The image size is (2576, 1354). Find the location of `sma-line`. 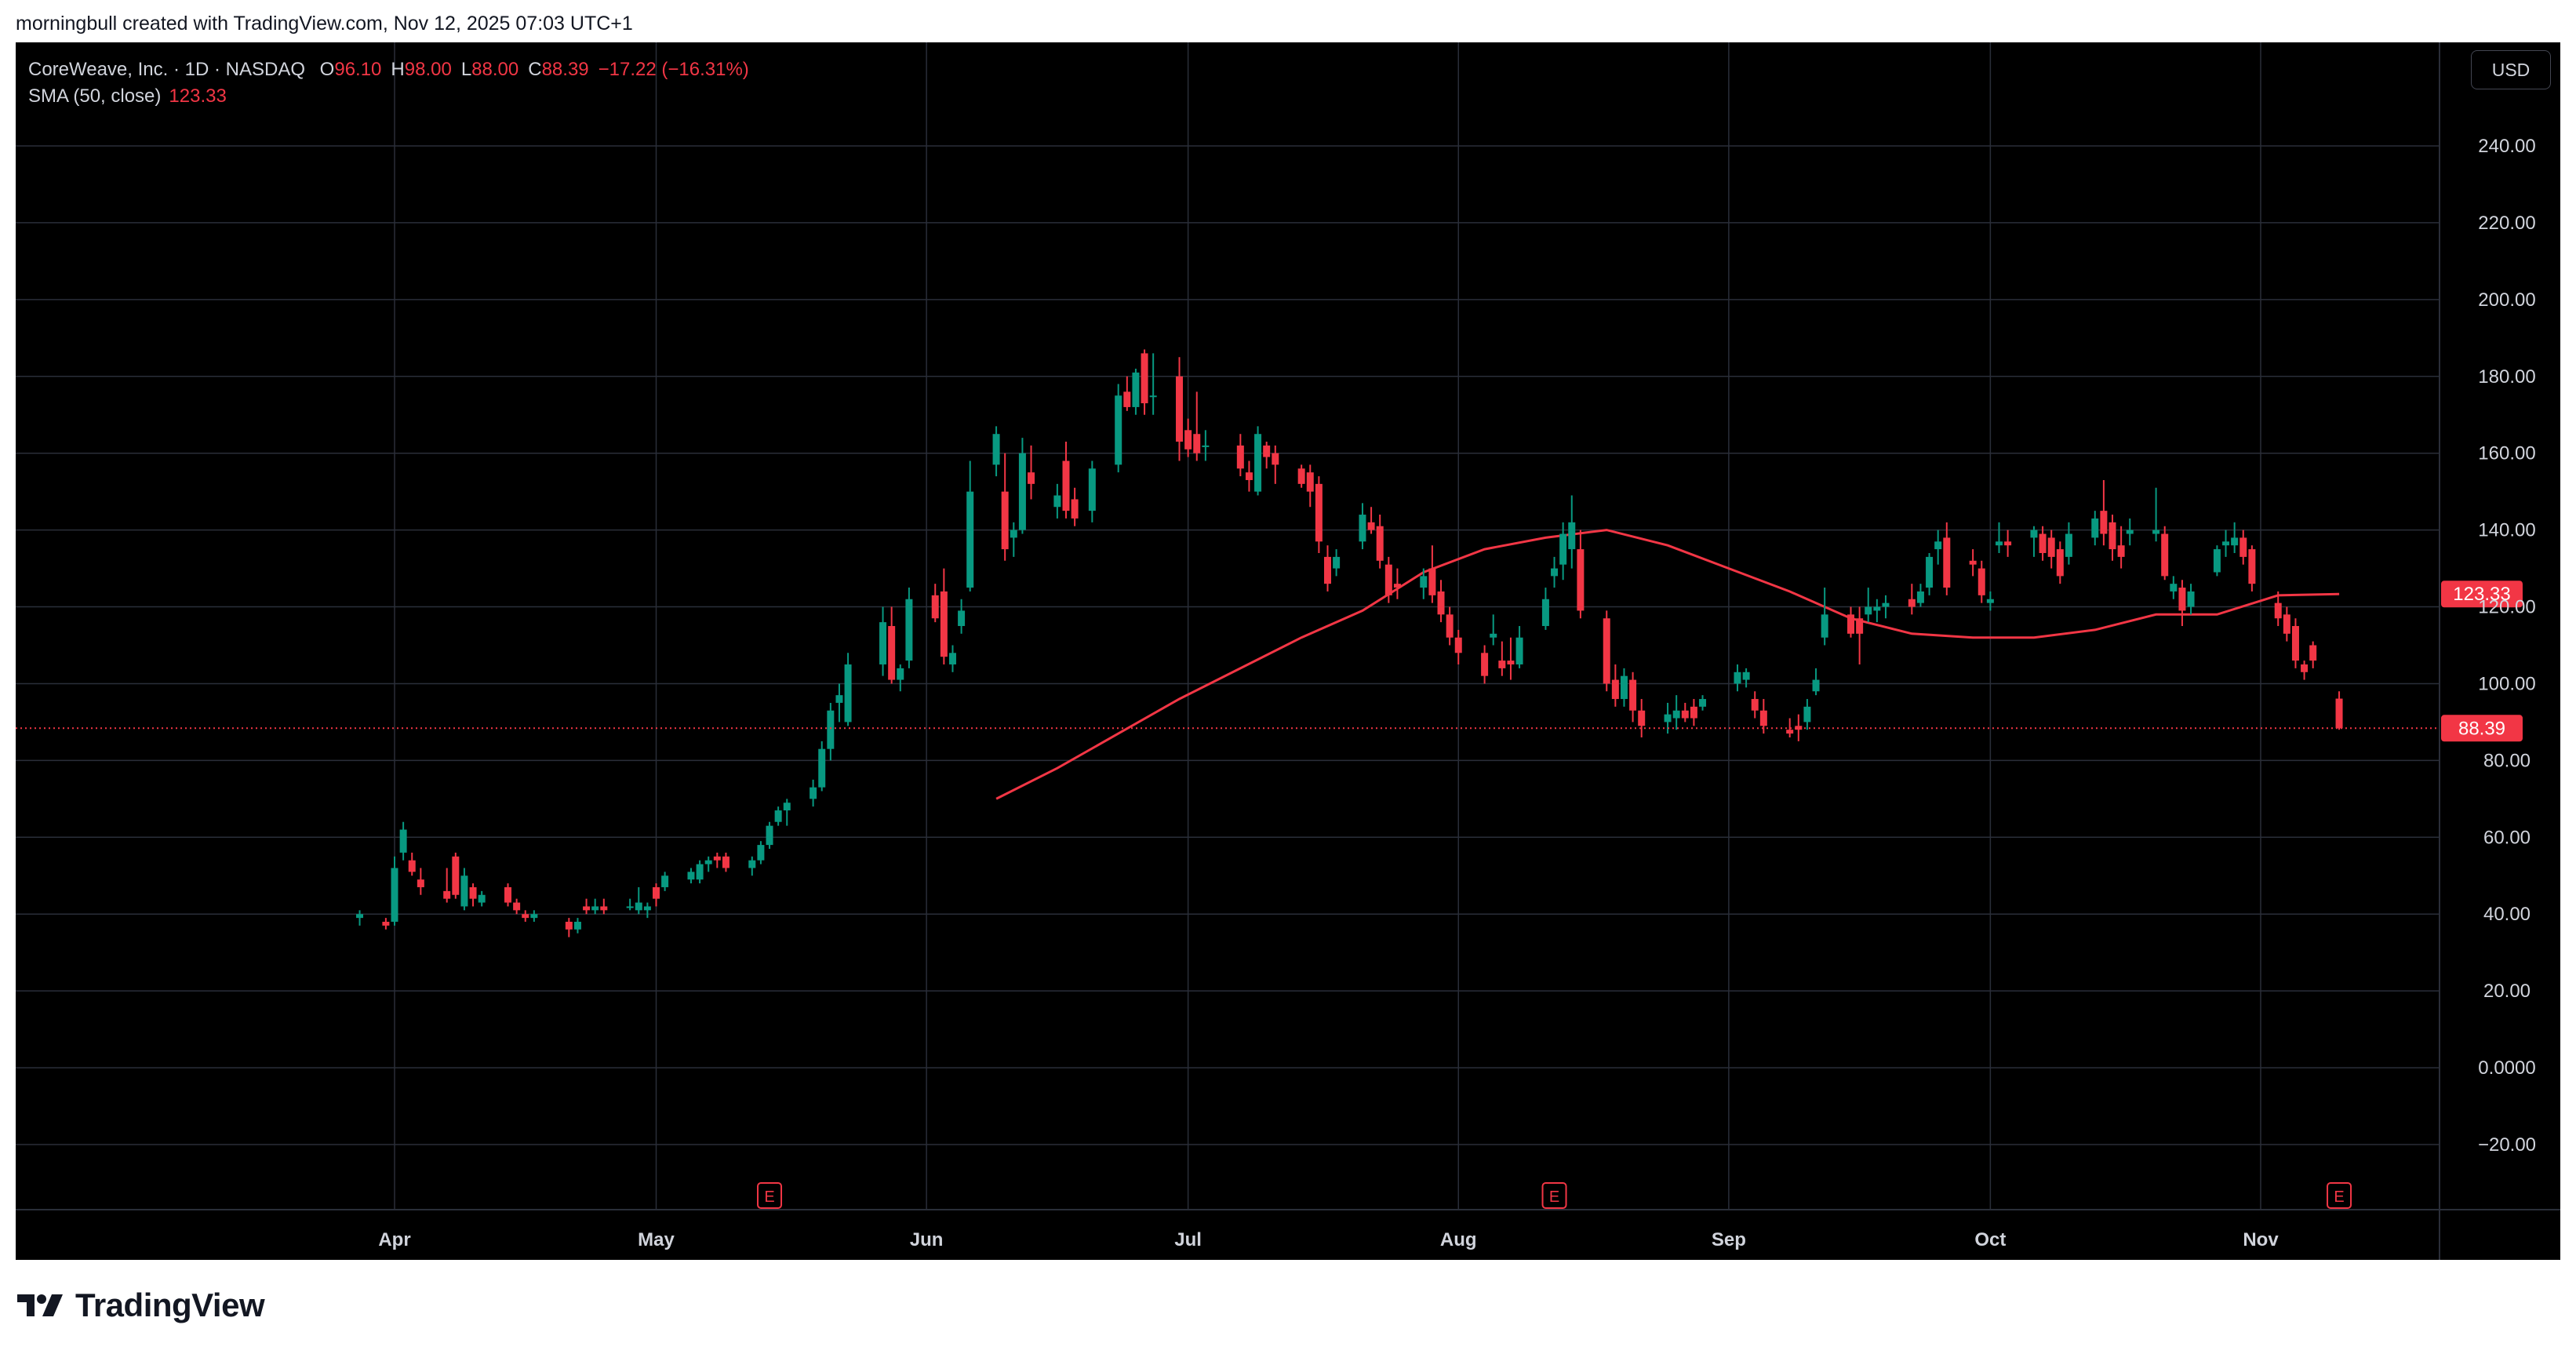

sma-line is located at coordinates (1667, 664).